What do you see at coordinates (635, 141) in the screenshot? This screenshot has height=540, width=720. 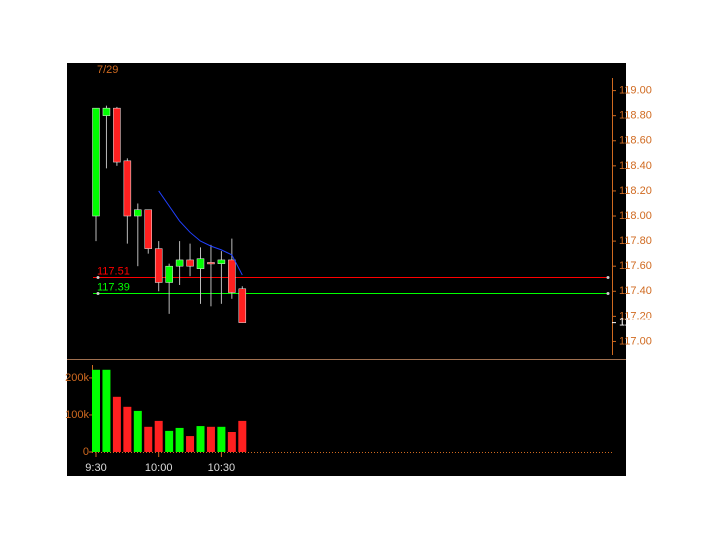 I see `y-tick-label: 118.60` at bounding box center [635, 141].